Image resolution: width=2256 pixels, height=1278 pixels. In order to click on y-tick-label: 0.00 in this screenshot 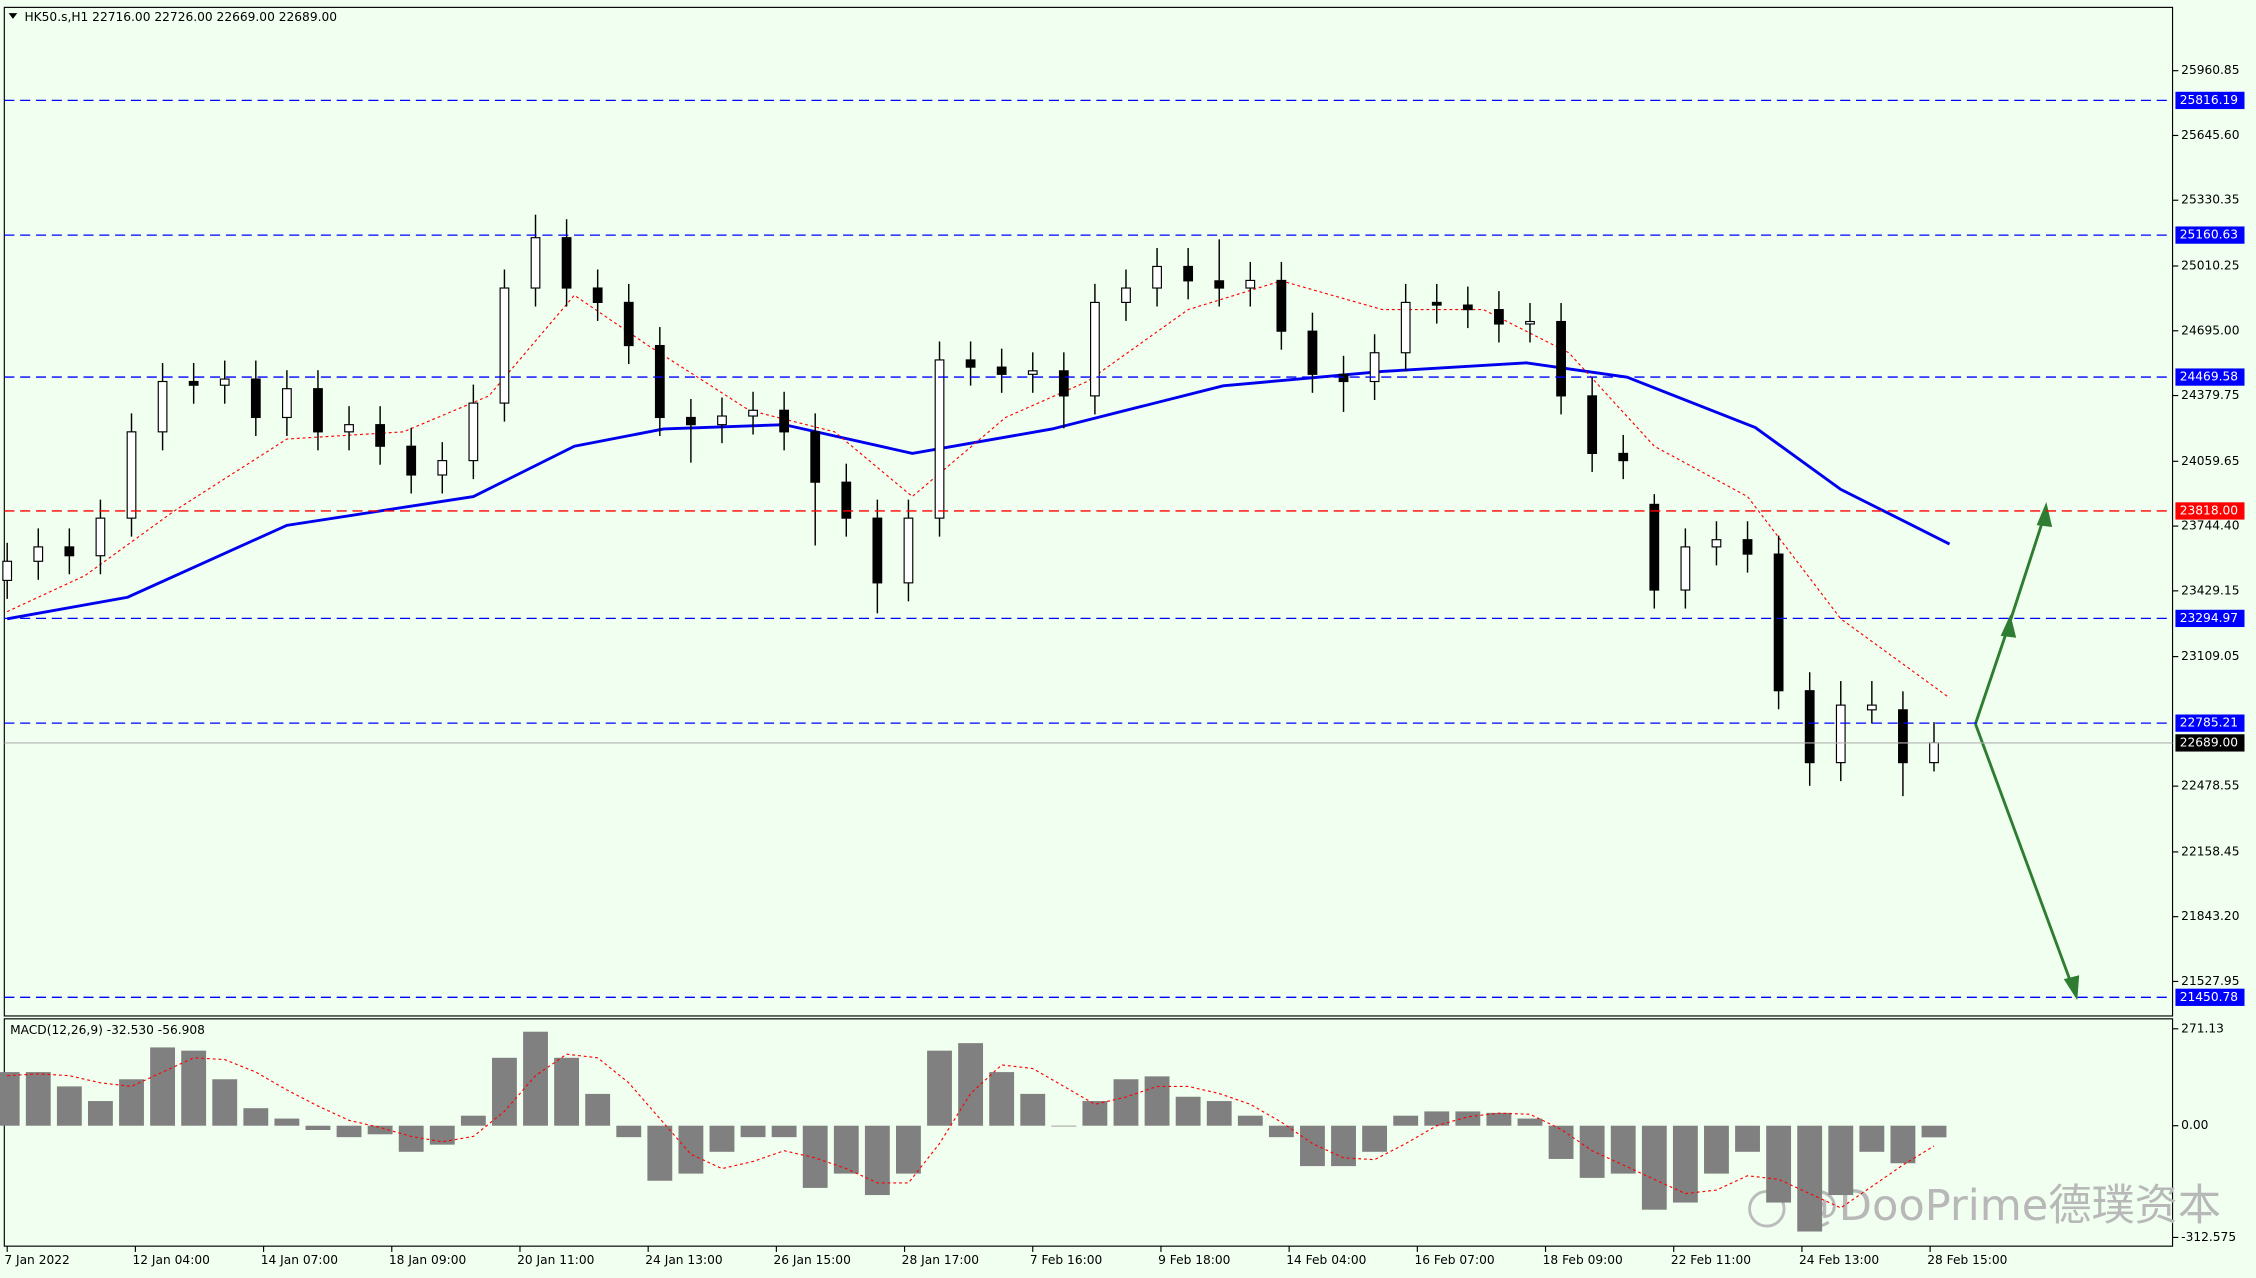, I will do `click(2194, 1125)`.